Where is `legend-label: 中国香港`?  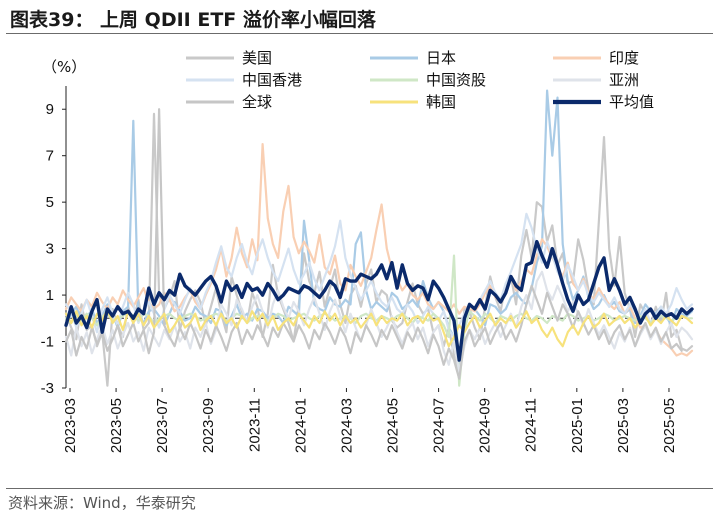 legend-label: 中国香港 is located at coordinates (272, 80).